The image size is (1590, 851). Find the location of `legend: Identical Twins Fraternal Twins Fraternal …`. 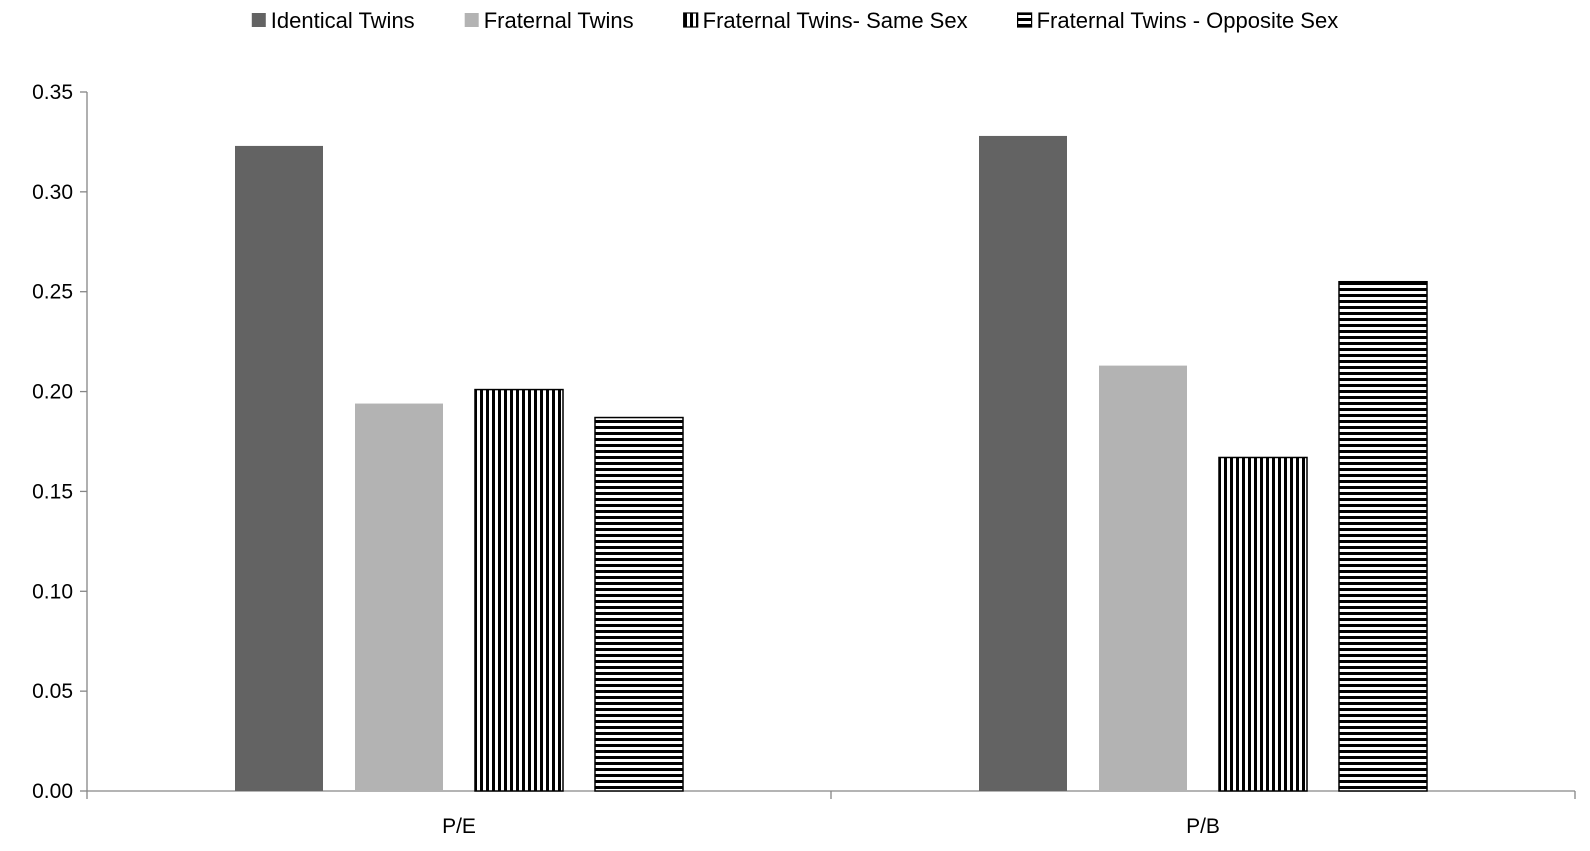

legend: Identical Twins Fraternal Twins Fraternal … is located at coordinates (795, 20).